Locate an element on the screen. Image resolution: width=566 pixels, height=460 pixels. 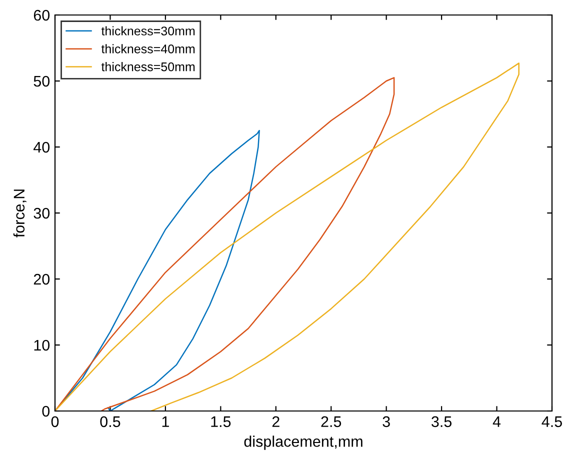
x-axis-title: displacement,mm is located at coordinates (303, 443).